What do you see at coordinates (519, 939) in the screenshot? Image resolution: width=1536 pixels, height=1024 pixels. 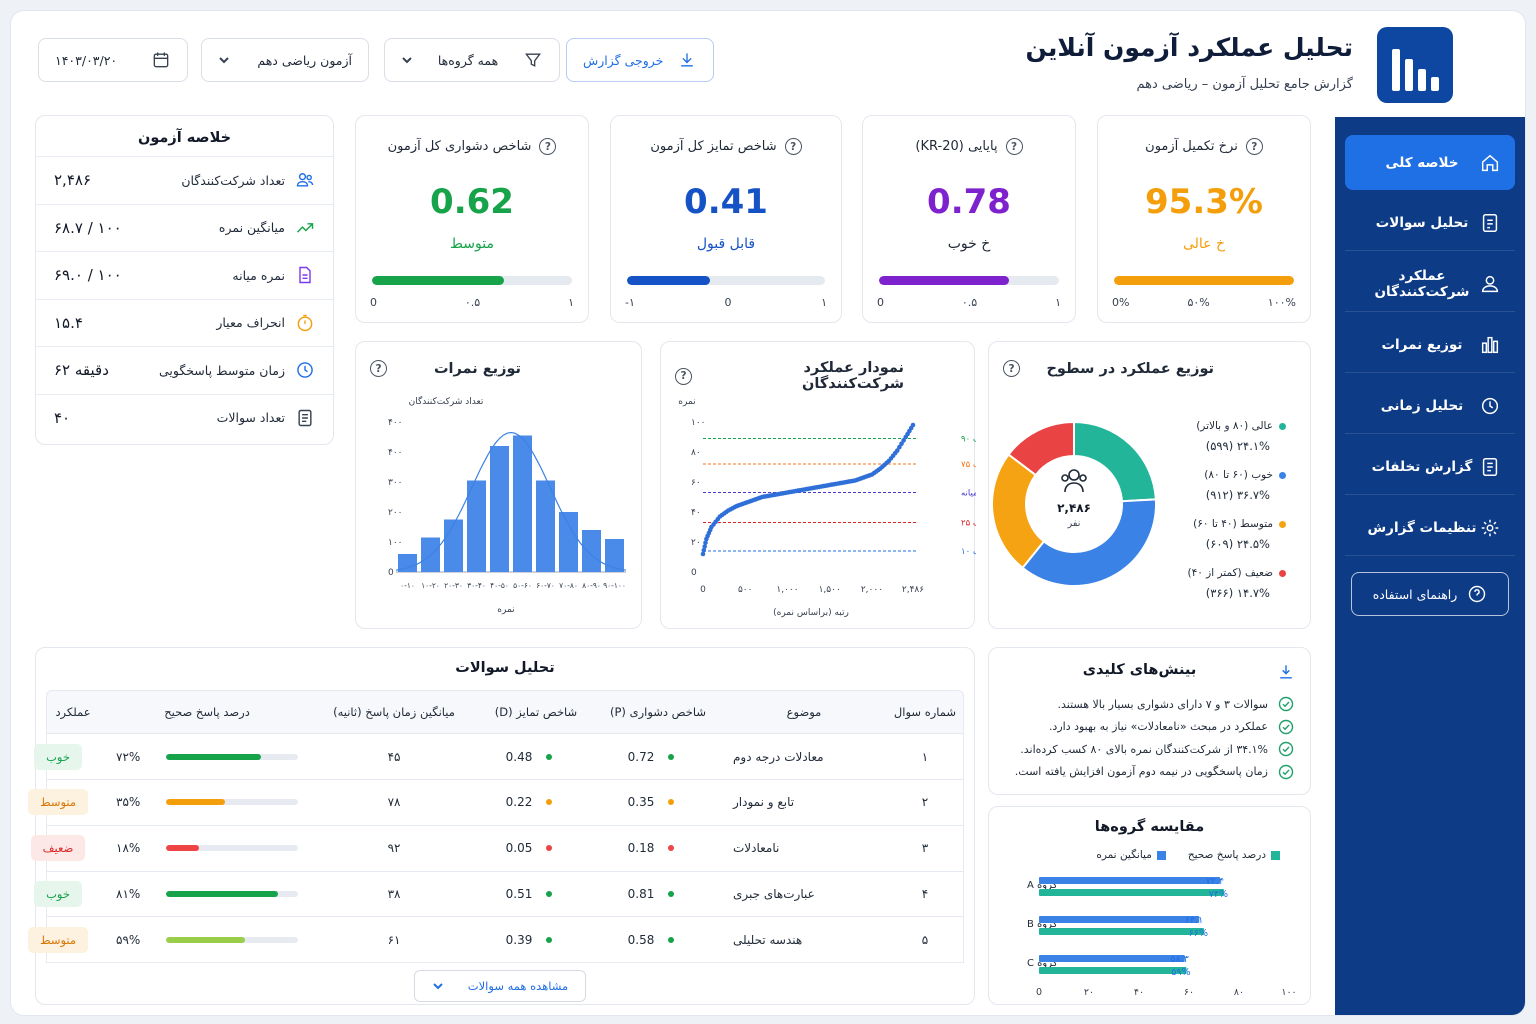 I see `discrimination-value: 0.39` at bounding box center [519, 939].